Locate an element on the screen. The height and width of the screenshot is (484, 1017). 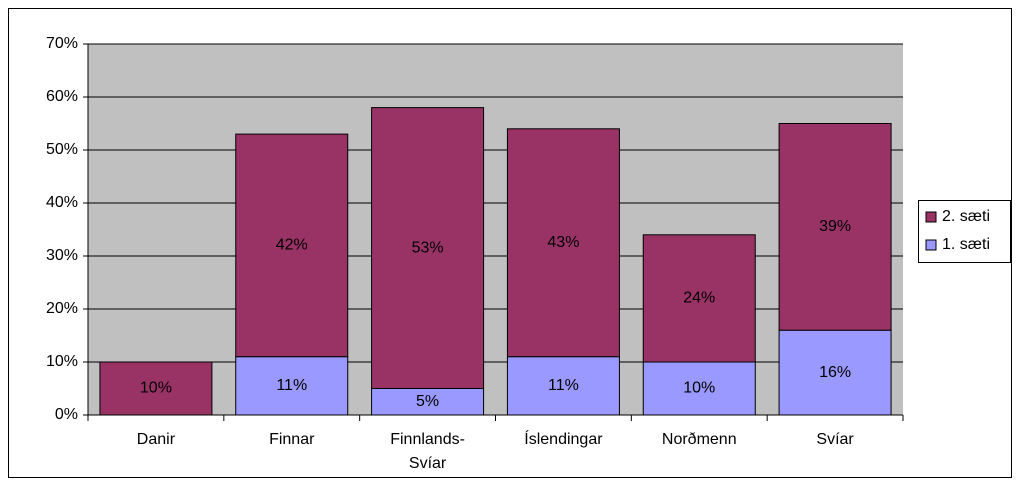
data-label: 5% is located at coordinates (427, 401).